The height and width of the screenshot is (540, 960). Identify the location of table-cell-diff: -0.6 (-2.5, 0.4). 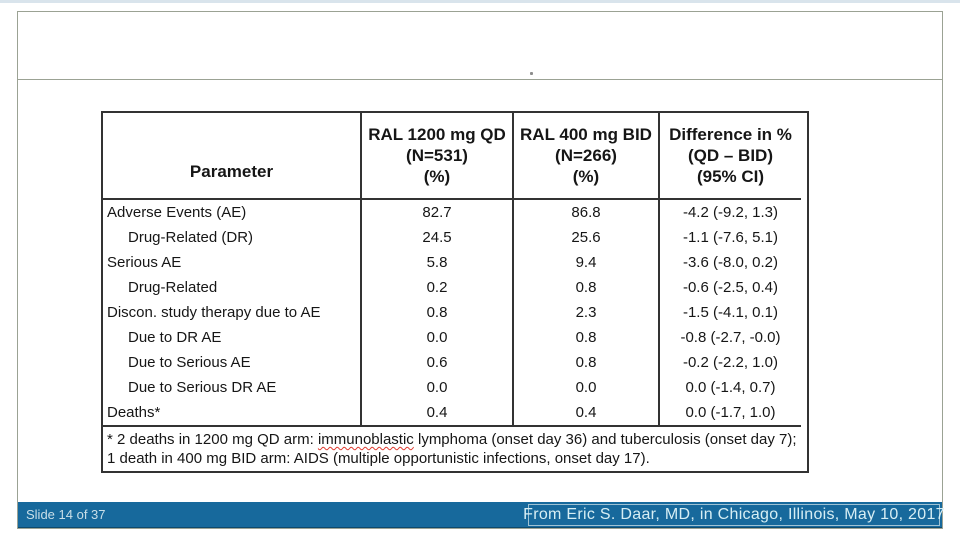
(729, 287).